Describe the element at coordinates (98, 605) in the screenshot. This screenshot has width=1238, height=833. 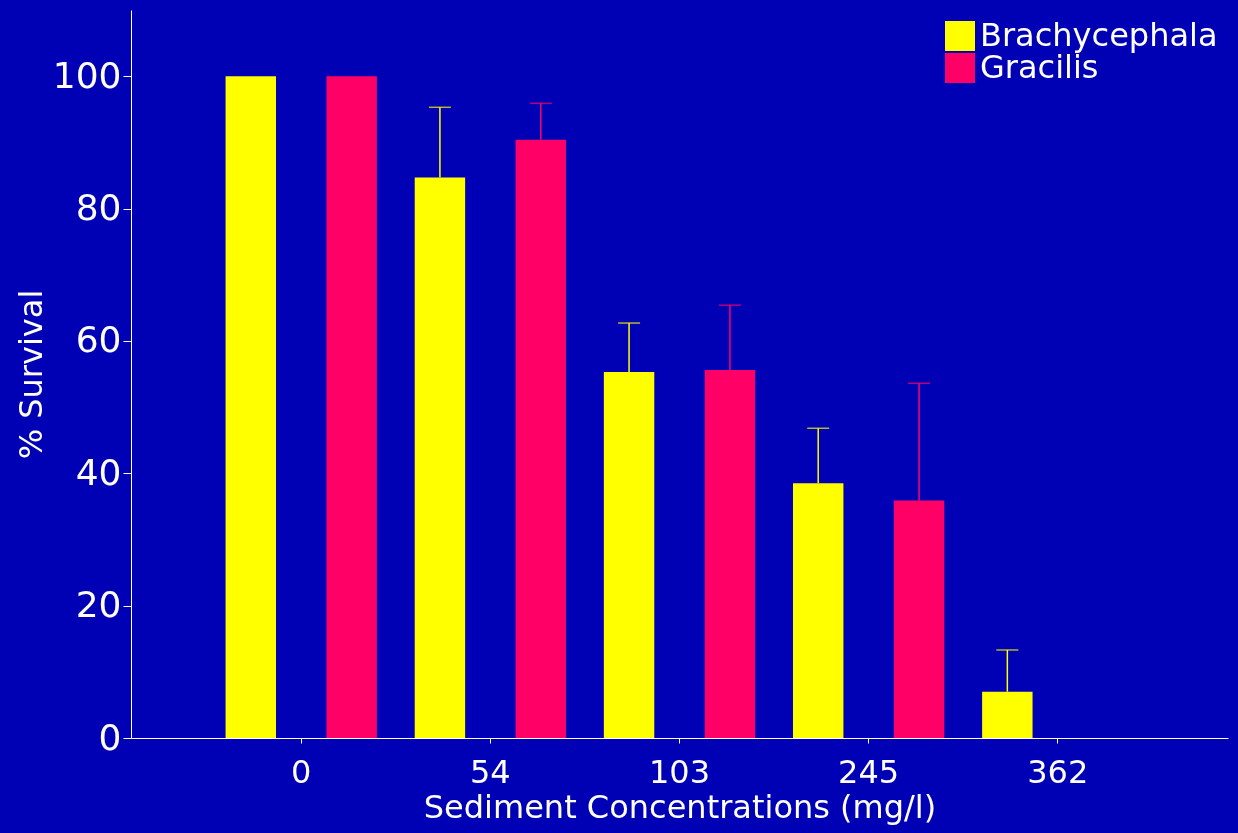
I see `y-tick-label: 20` at that location.